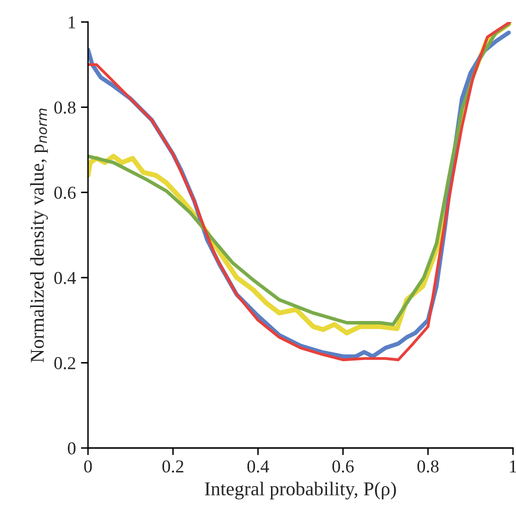  I want to click on y-axis-title: Normalized density value, p$_{norm}$, so click(39, 235).